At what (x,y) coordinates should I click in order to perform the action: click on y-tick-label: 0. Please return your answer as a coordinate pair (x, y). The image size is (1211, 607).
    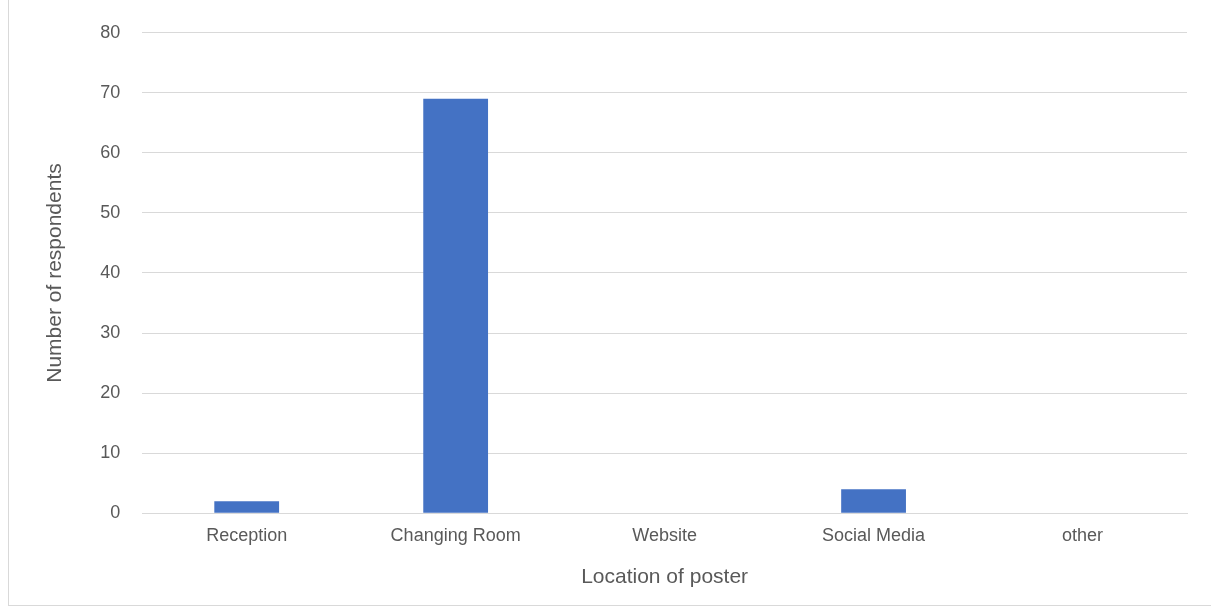
    Looking at the image, I should click on (115, 512).